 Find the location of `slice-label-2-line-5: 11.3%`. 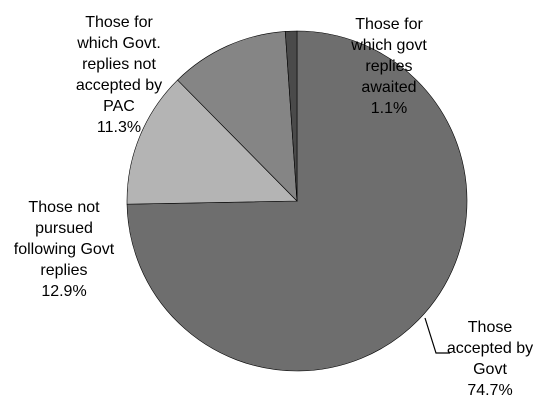

slice-label-2-line-5: 11.3% is located at coordinates (119, 127).